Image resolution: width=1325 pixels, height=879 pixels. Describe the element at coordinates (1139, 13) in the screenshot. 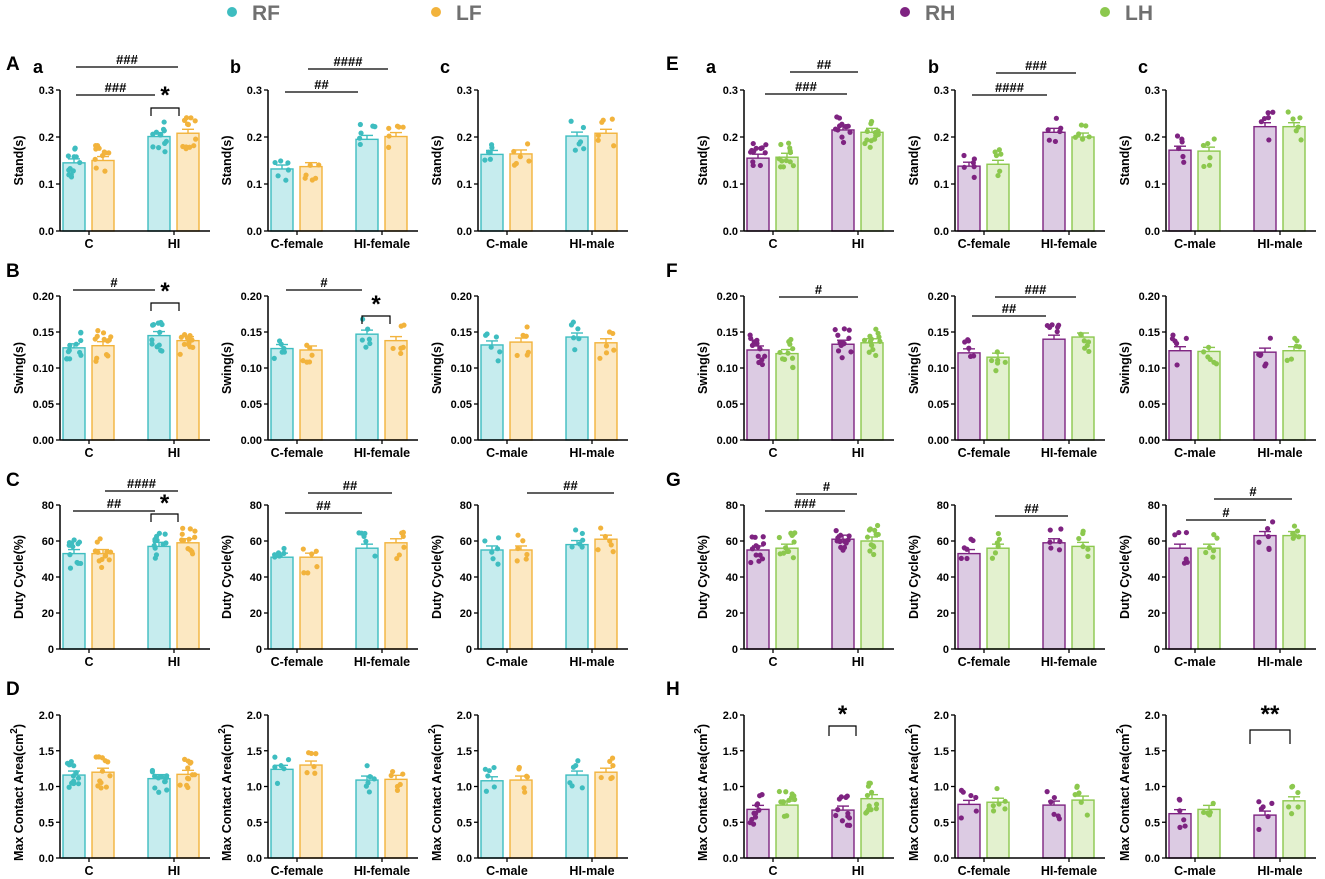

I see `legend-label-lh: LH` at that location.